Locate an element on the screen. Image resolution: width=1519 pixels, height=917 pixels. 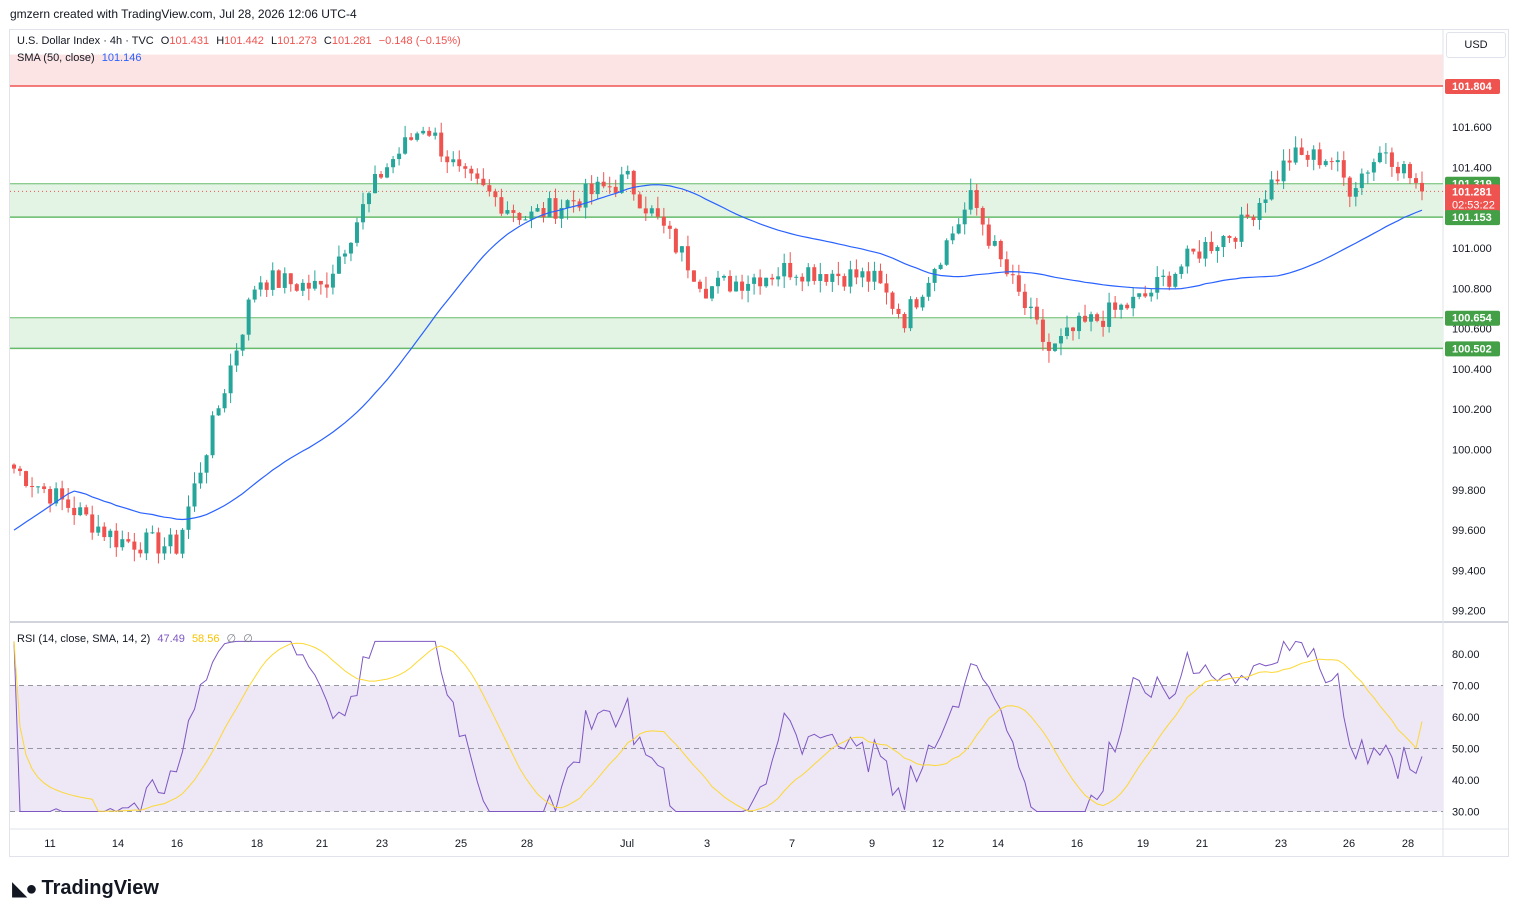
time-tick-15: 19 is located at coordinates (1143, 844).